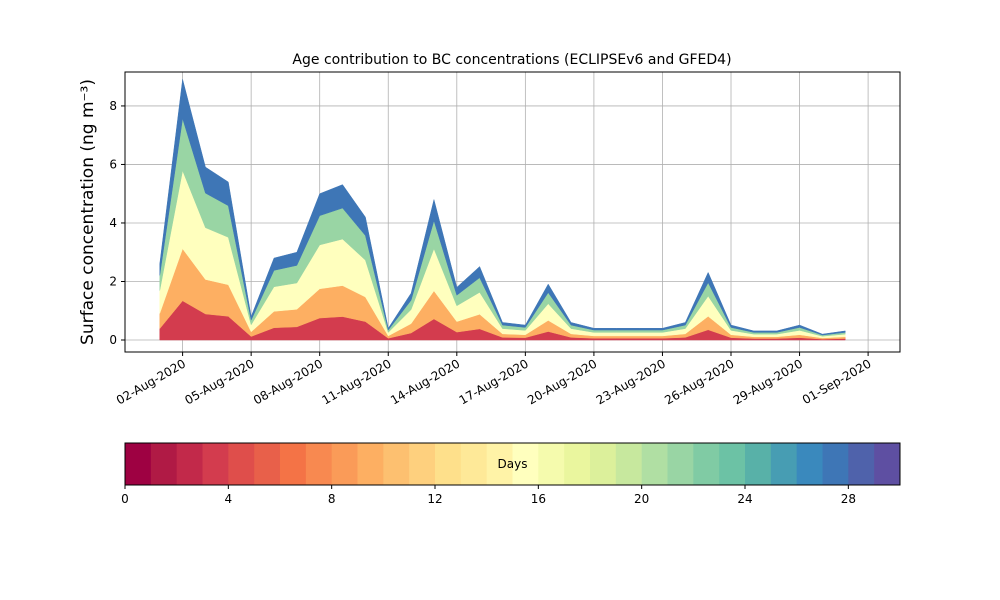  Describe the element at coordinates (229, 499) in the screenshot. I see `colorbar-tick-label: 4` at that location.